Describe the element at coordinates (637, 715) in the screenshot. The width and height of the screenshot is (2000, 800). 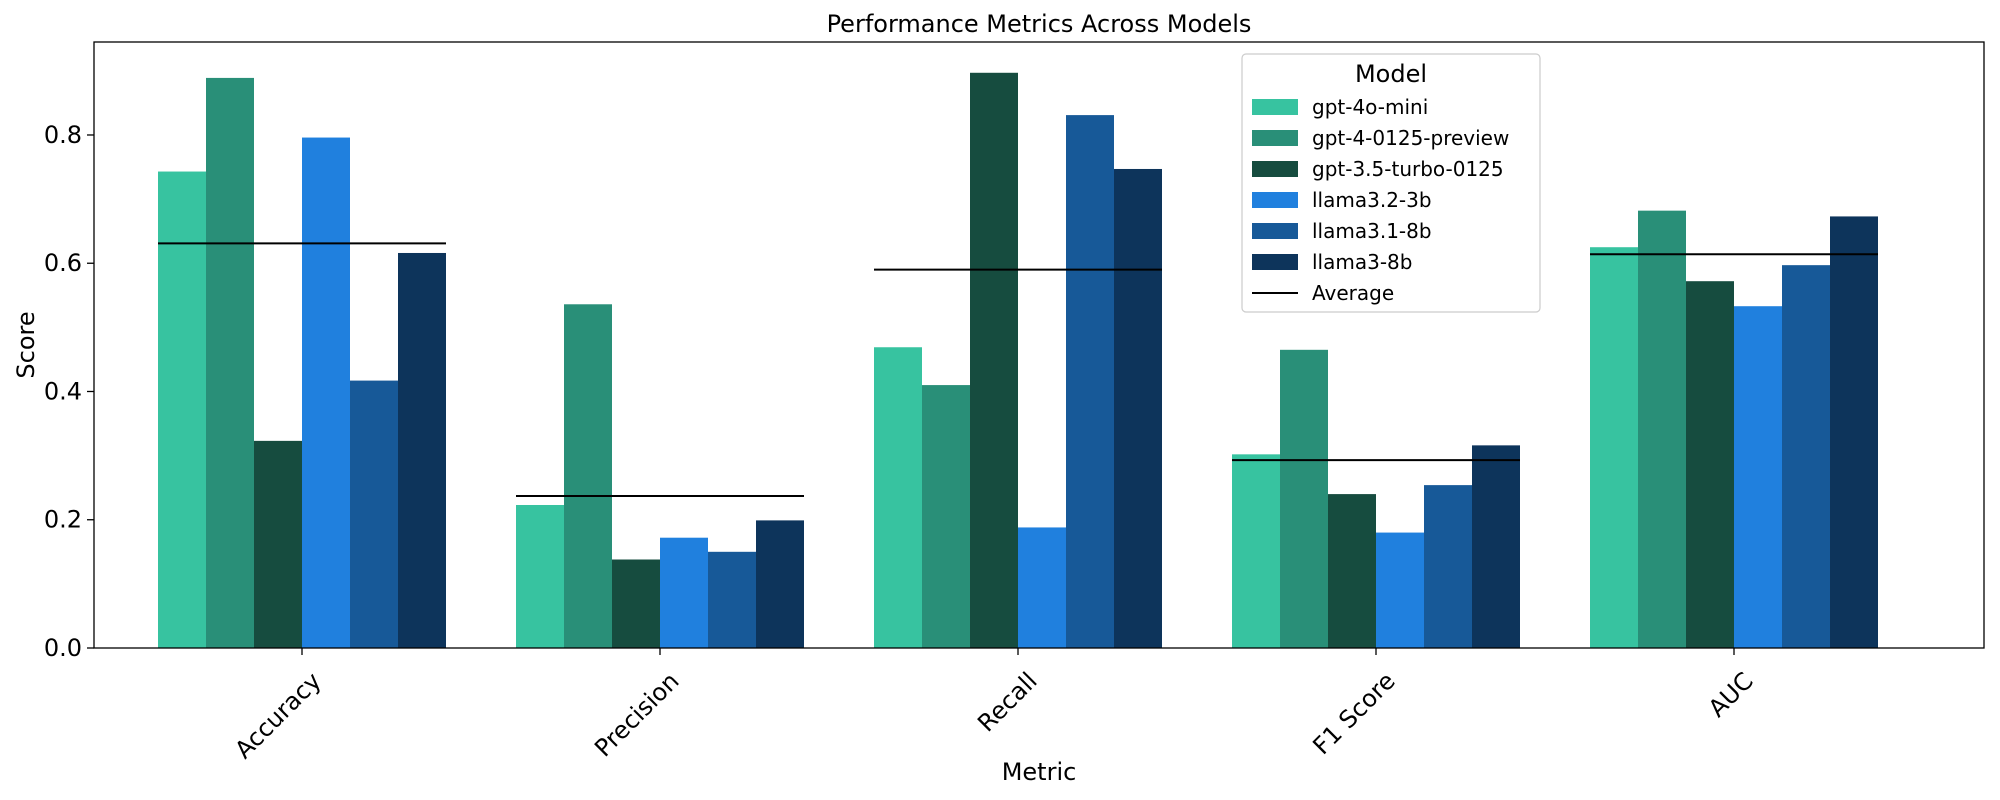
I see `x-tick-label: Precision` at that location.